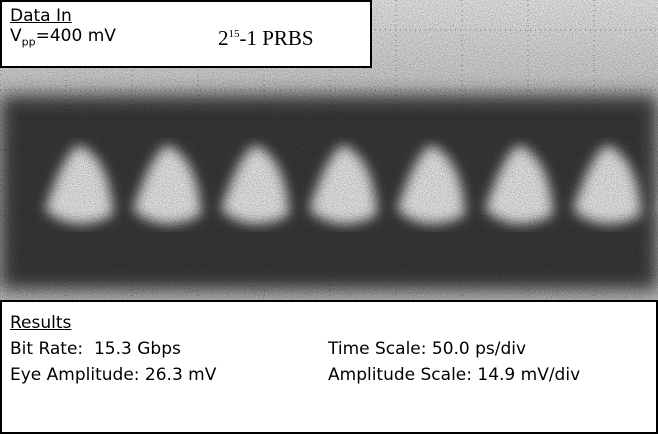  I want to click on pattern-base: 2, so click(223, 38).